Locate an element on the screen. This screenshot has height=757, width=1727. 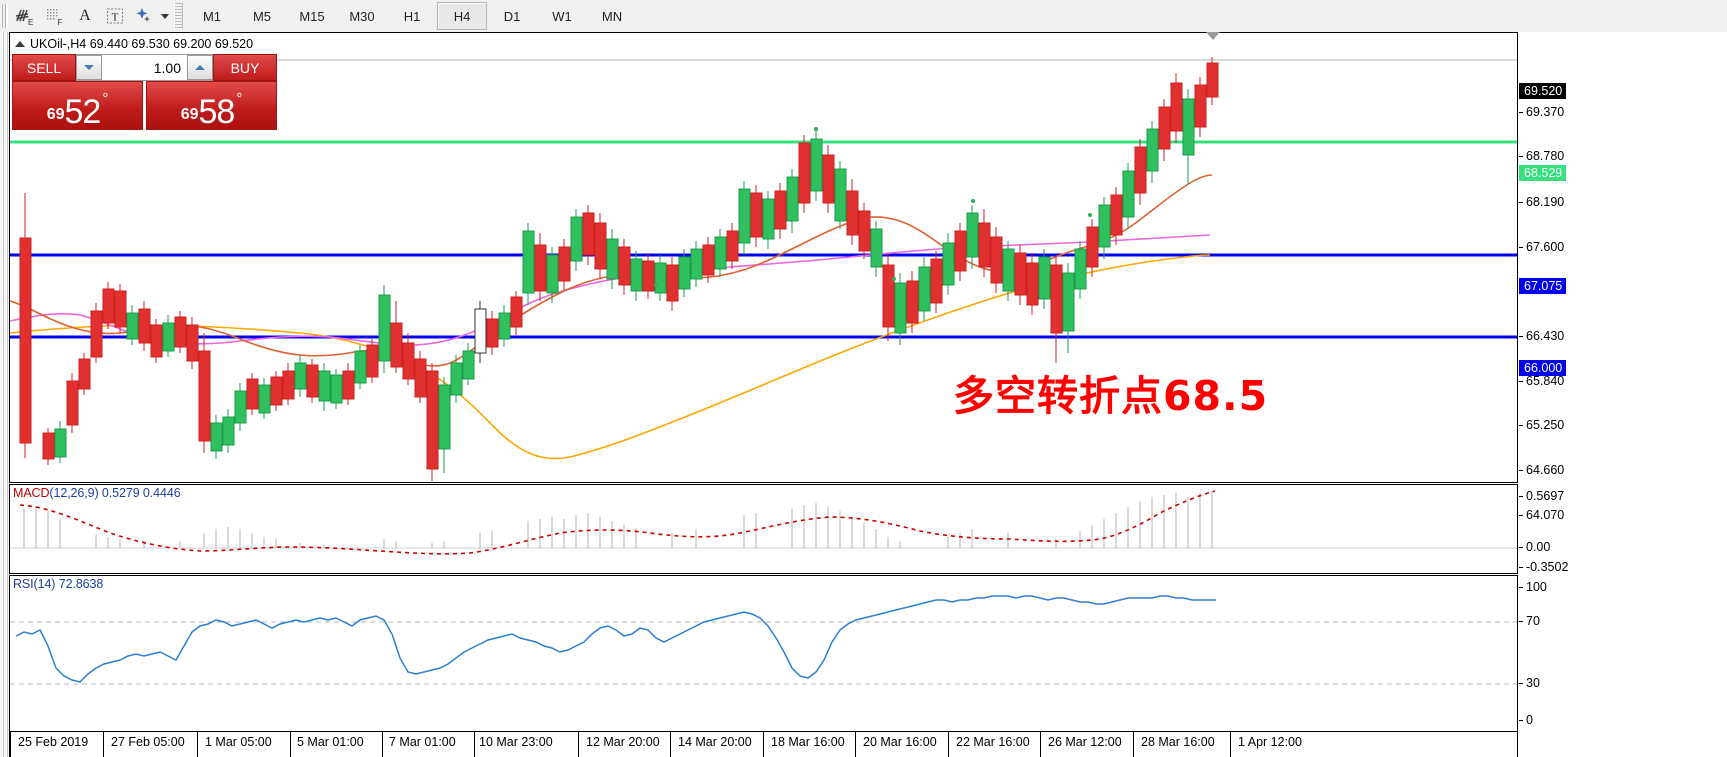
trade-panel-prices-row: 69 52 ° 69 58 ° is located at coordinates (144, 105).